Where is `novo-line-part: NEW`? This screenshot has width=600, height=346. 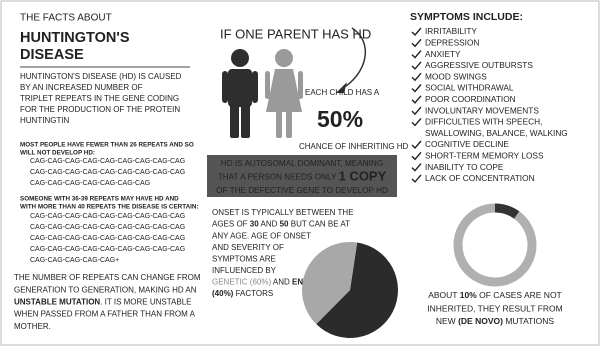 novo-line-part: NEW is located at coordinates (447, 321).